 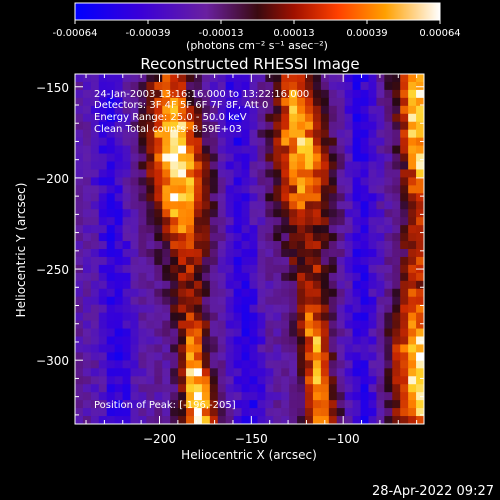 I want to click on y-tick-label: −300, so click(x=52, y=361).